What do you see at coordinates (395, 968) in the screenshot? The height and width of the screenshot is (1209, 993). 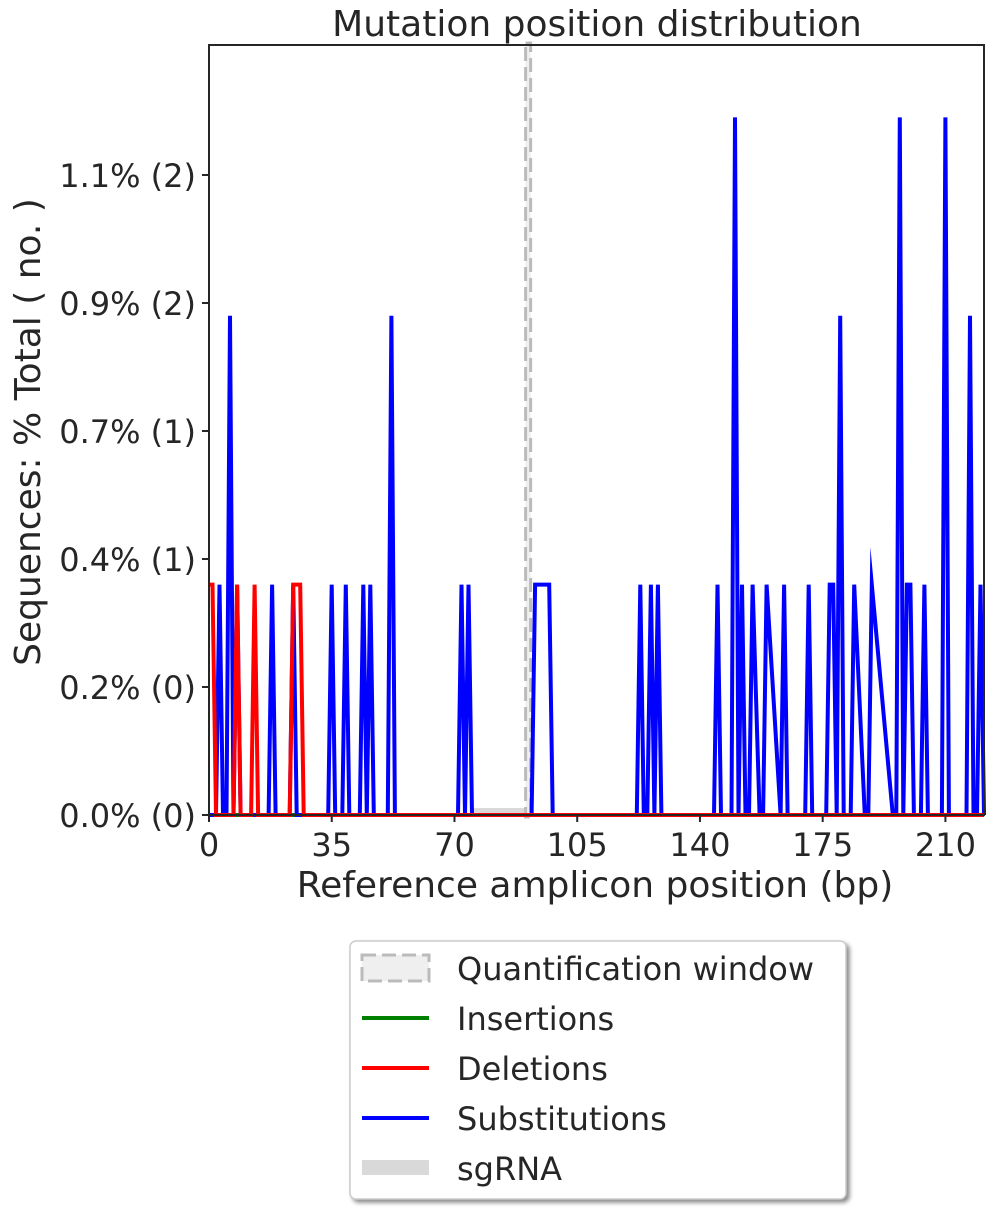 I see `legend-swatch-quantification-window` at bounding box center [395, 968].